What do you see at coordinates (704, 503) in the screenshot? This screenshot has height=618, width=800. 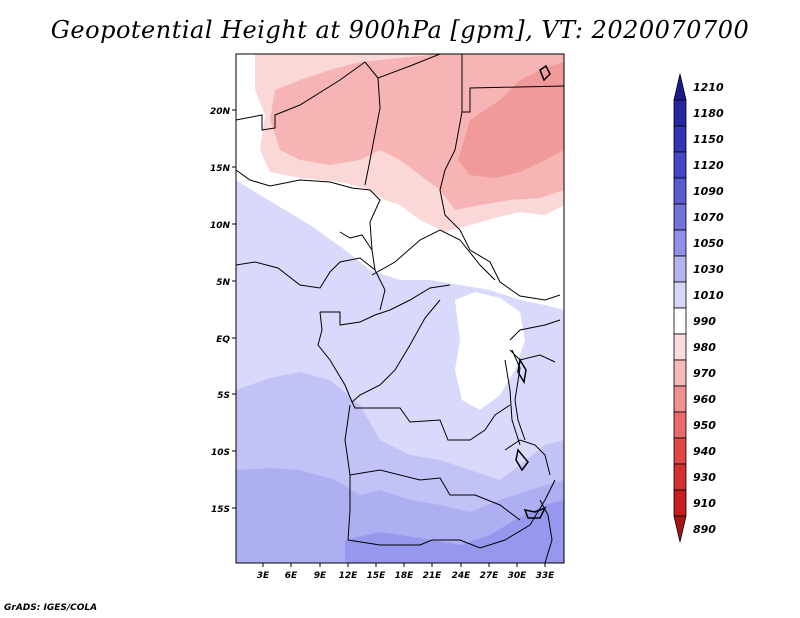 I see `colorbar-label: 910` at bounding box center [704, 503].